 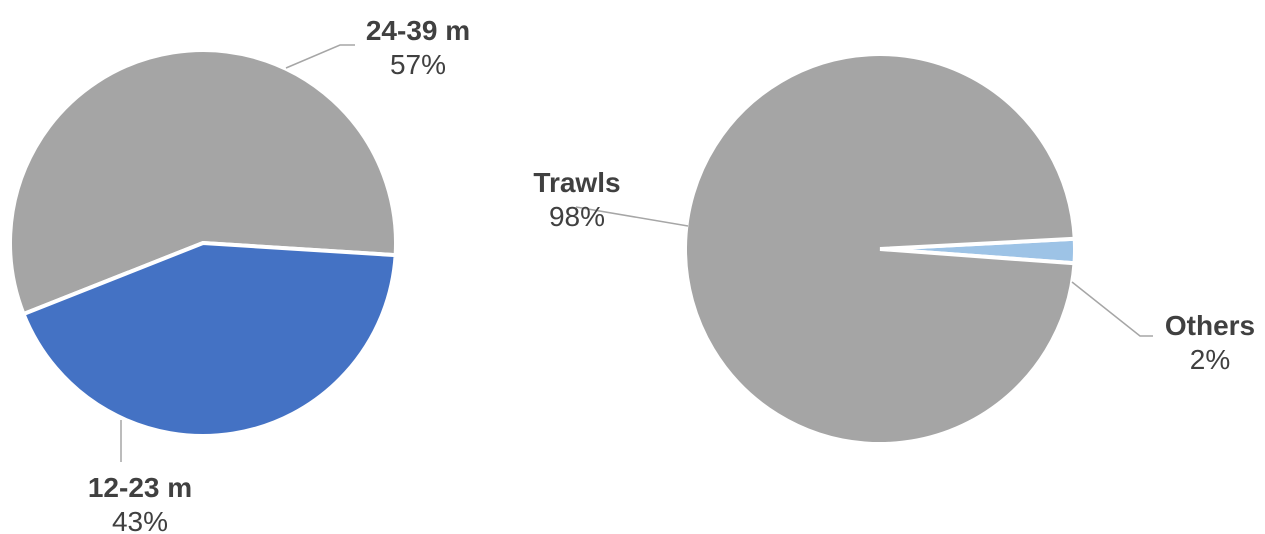 What do you see at coordinates (577, 216) in the screenshot?
I see `slice-percent-trawls: 98%` at bounding box center [577, 216].